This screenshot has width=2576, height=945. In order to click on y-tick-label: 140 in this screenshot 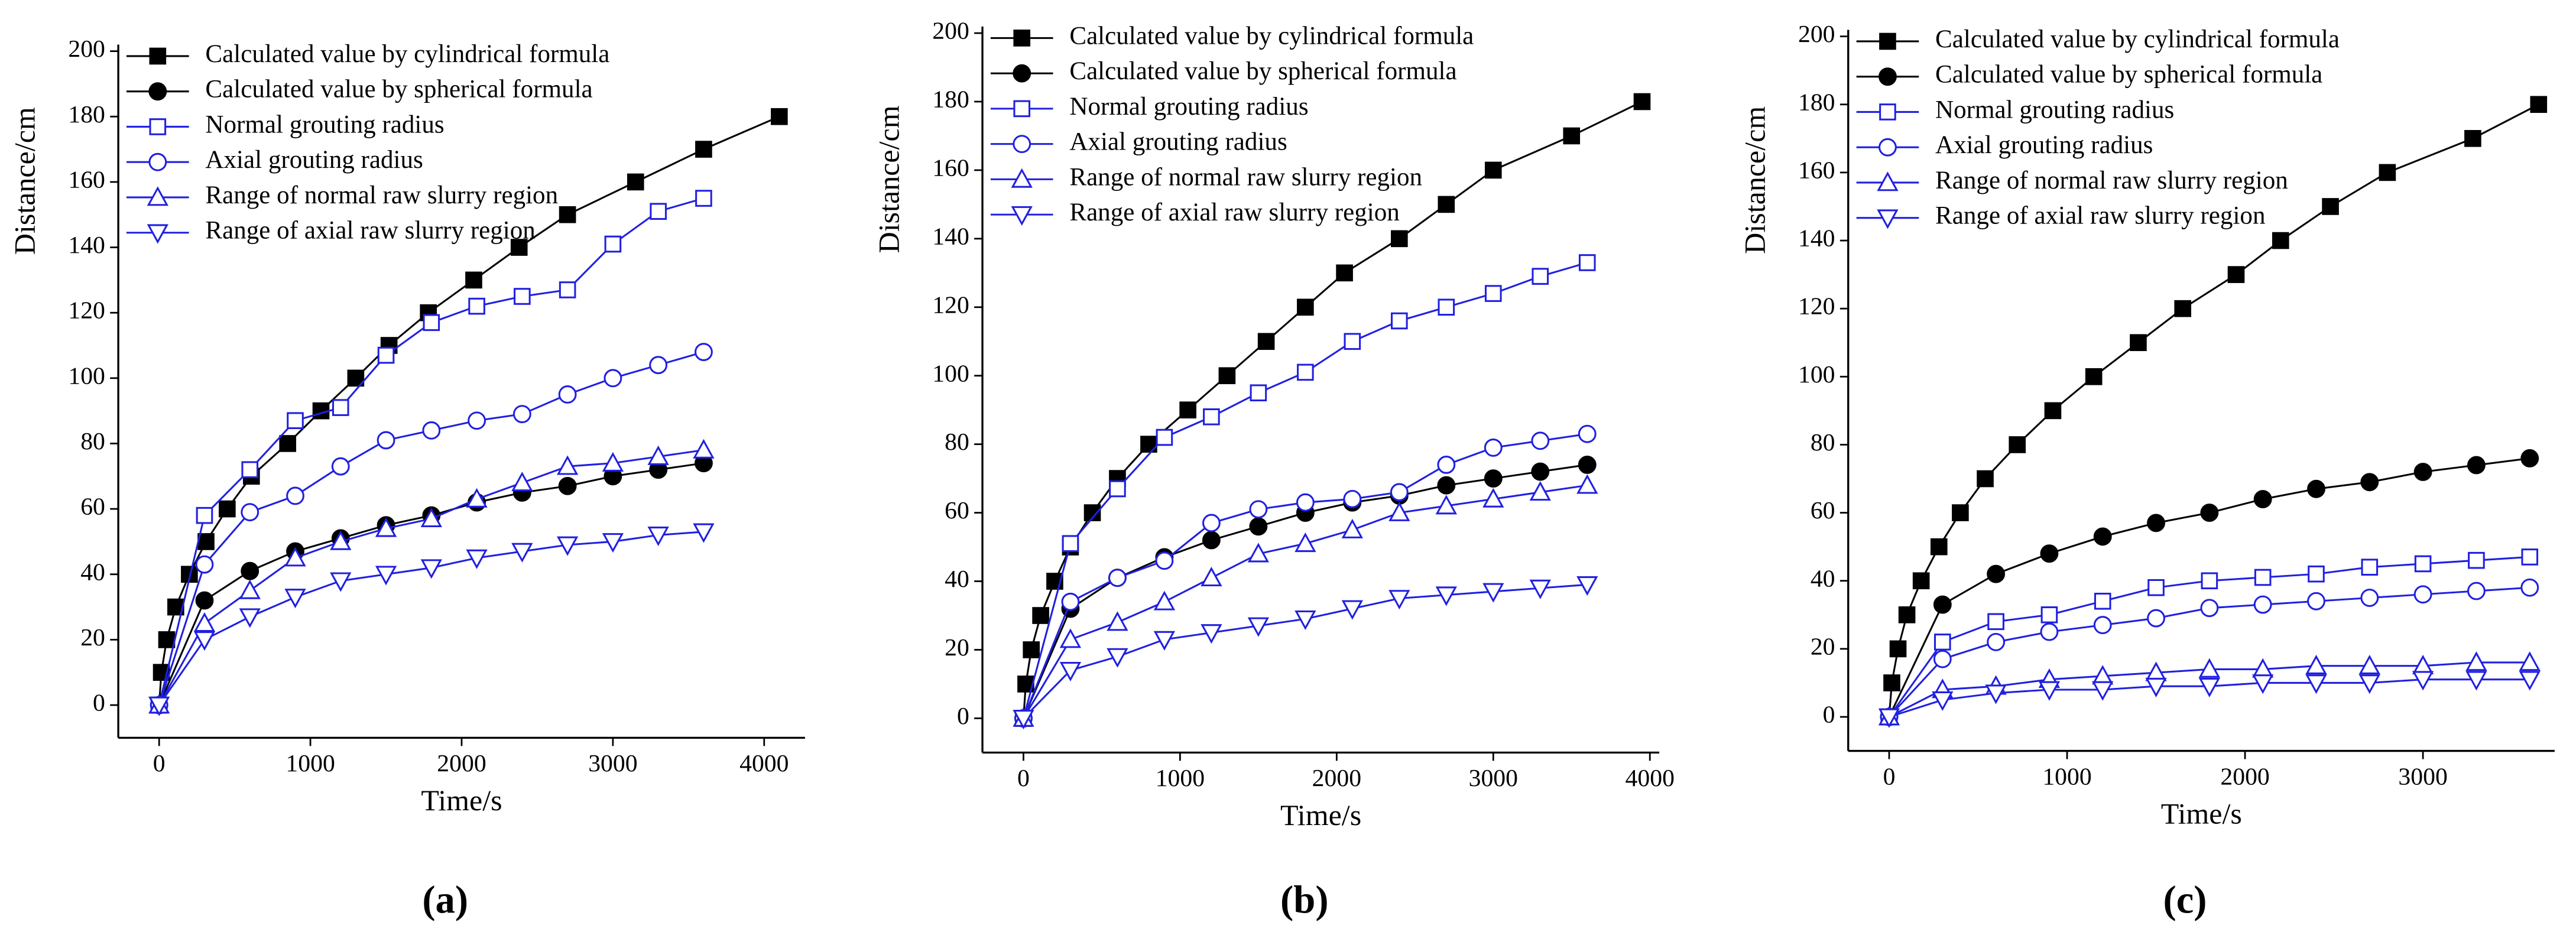, I will do `click(86, 245)`.